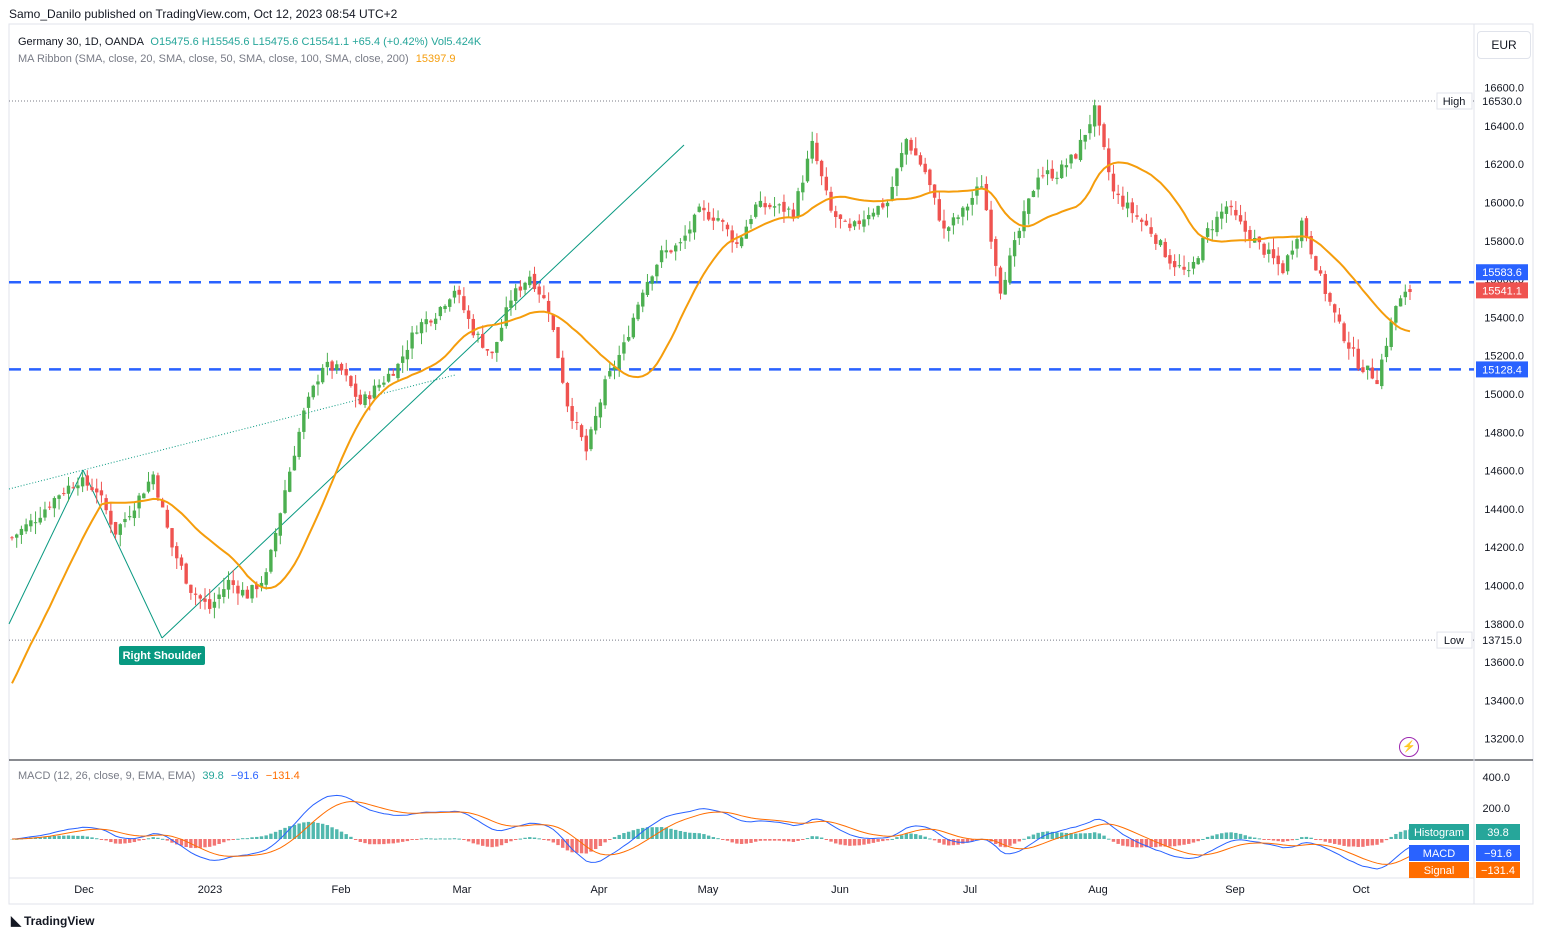 The width and height of the screenshot is (1543, 939). What do you see at coordinates (1504, 318) in the screenshot?
I see `price-tick-label: 15400.0` at bounding box center [1504, 318].